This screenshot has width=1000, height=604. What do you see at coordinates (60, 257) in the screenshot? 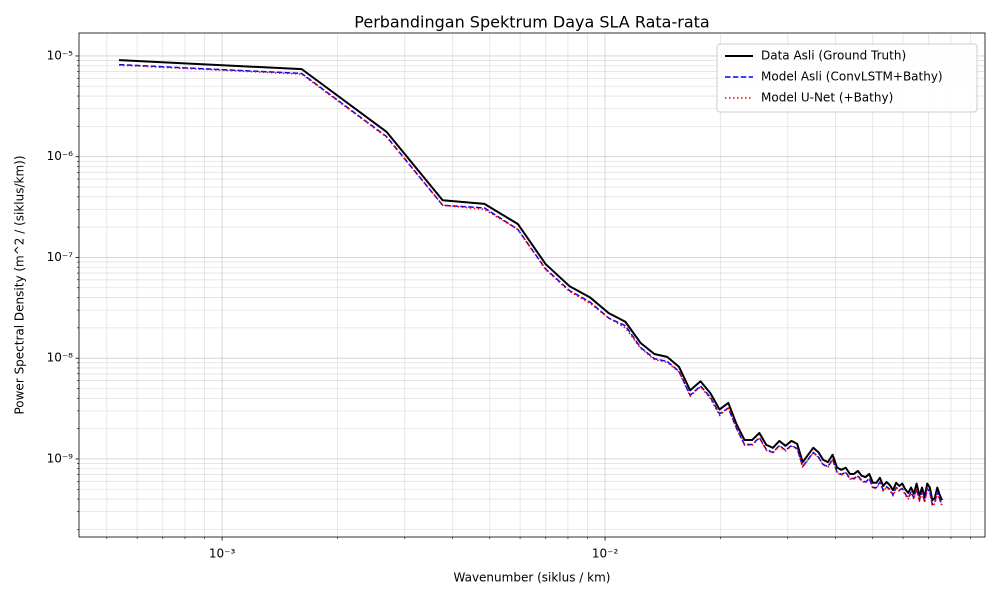
I see `y-tick-label: 10⁻⁷` at bounding box center [60, 257].